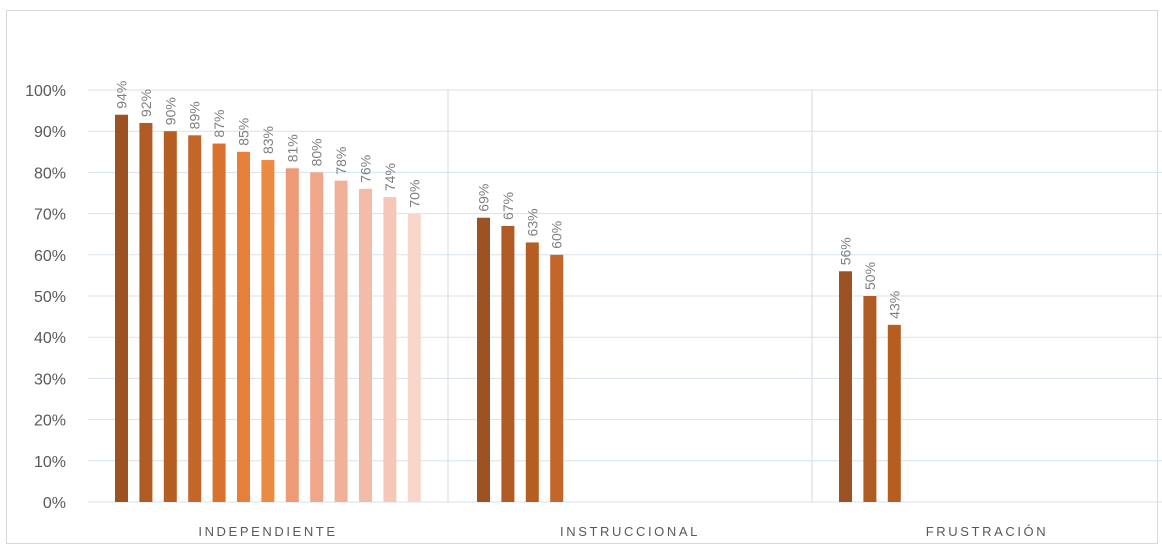 The height and width of the screenshot is (547, 1162). I want to click on y-tick-label: 30%, so click(50, 379).